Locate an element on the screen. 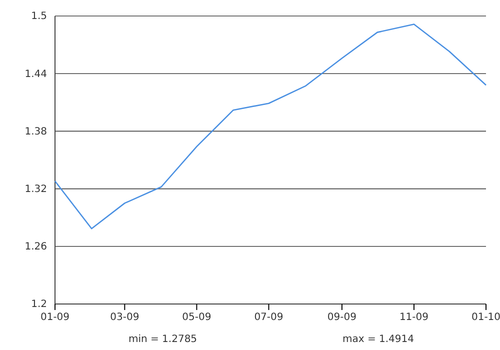 The height and width of the screenshot is (350, 500). x-tick-label: 03-09 is located at coordinates (125, 318).